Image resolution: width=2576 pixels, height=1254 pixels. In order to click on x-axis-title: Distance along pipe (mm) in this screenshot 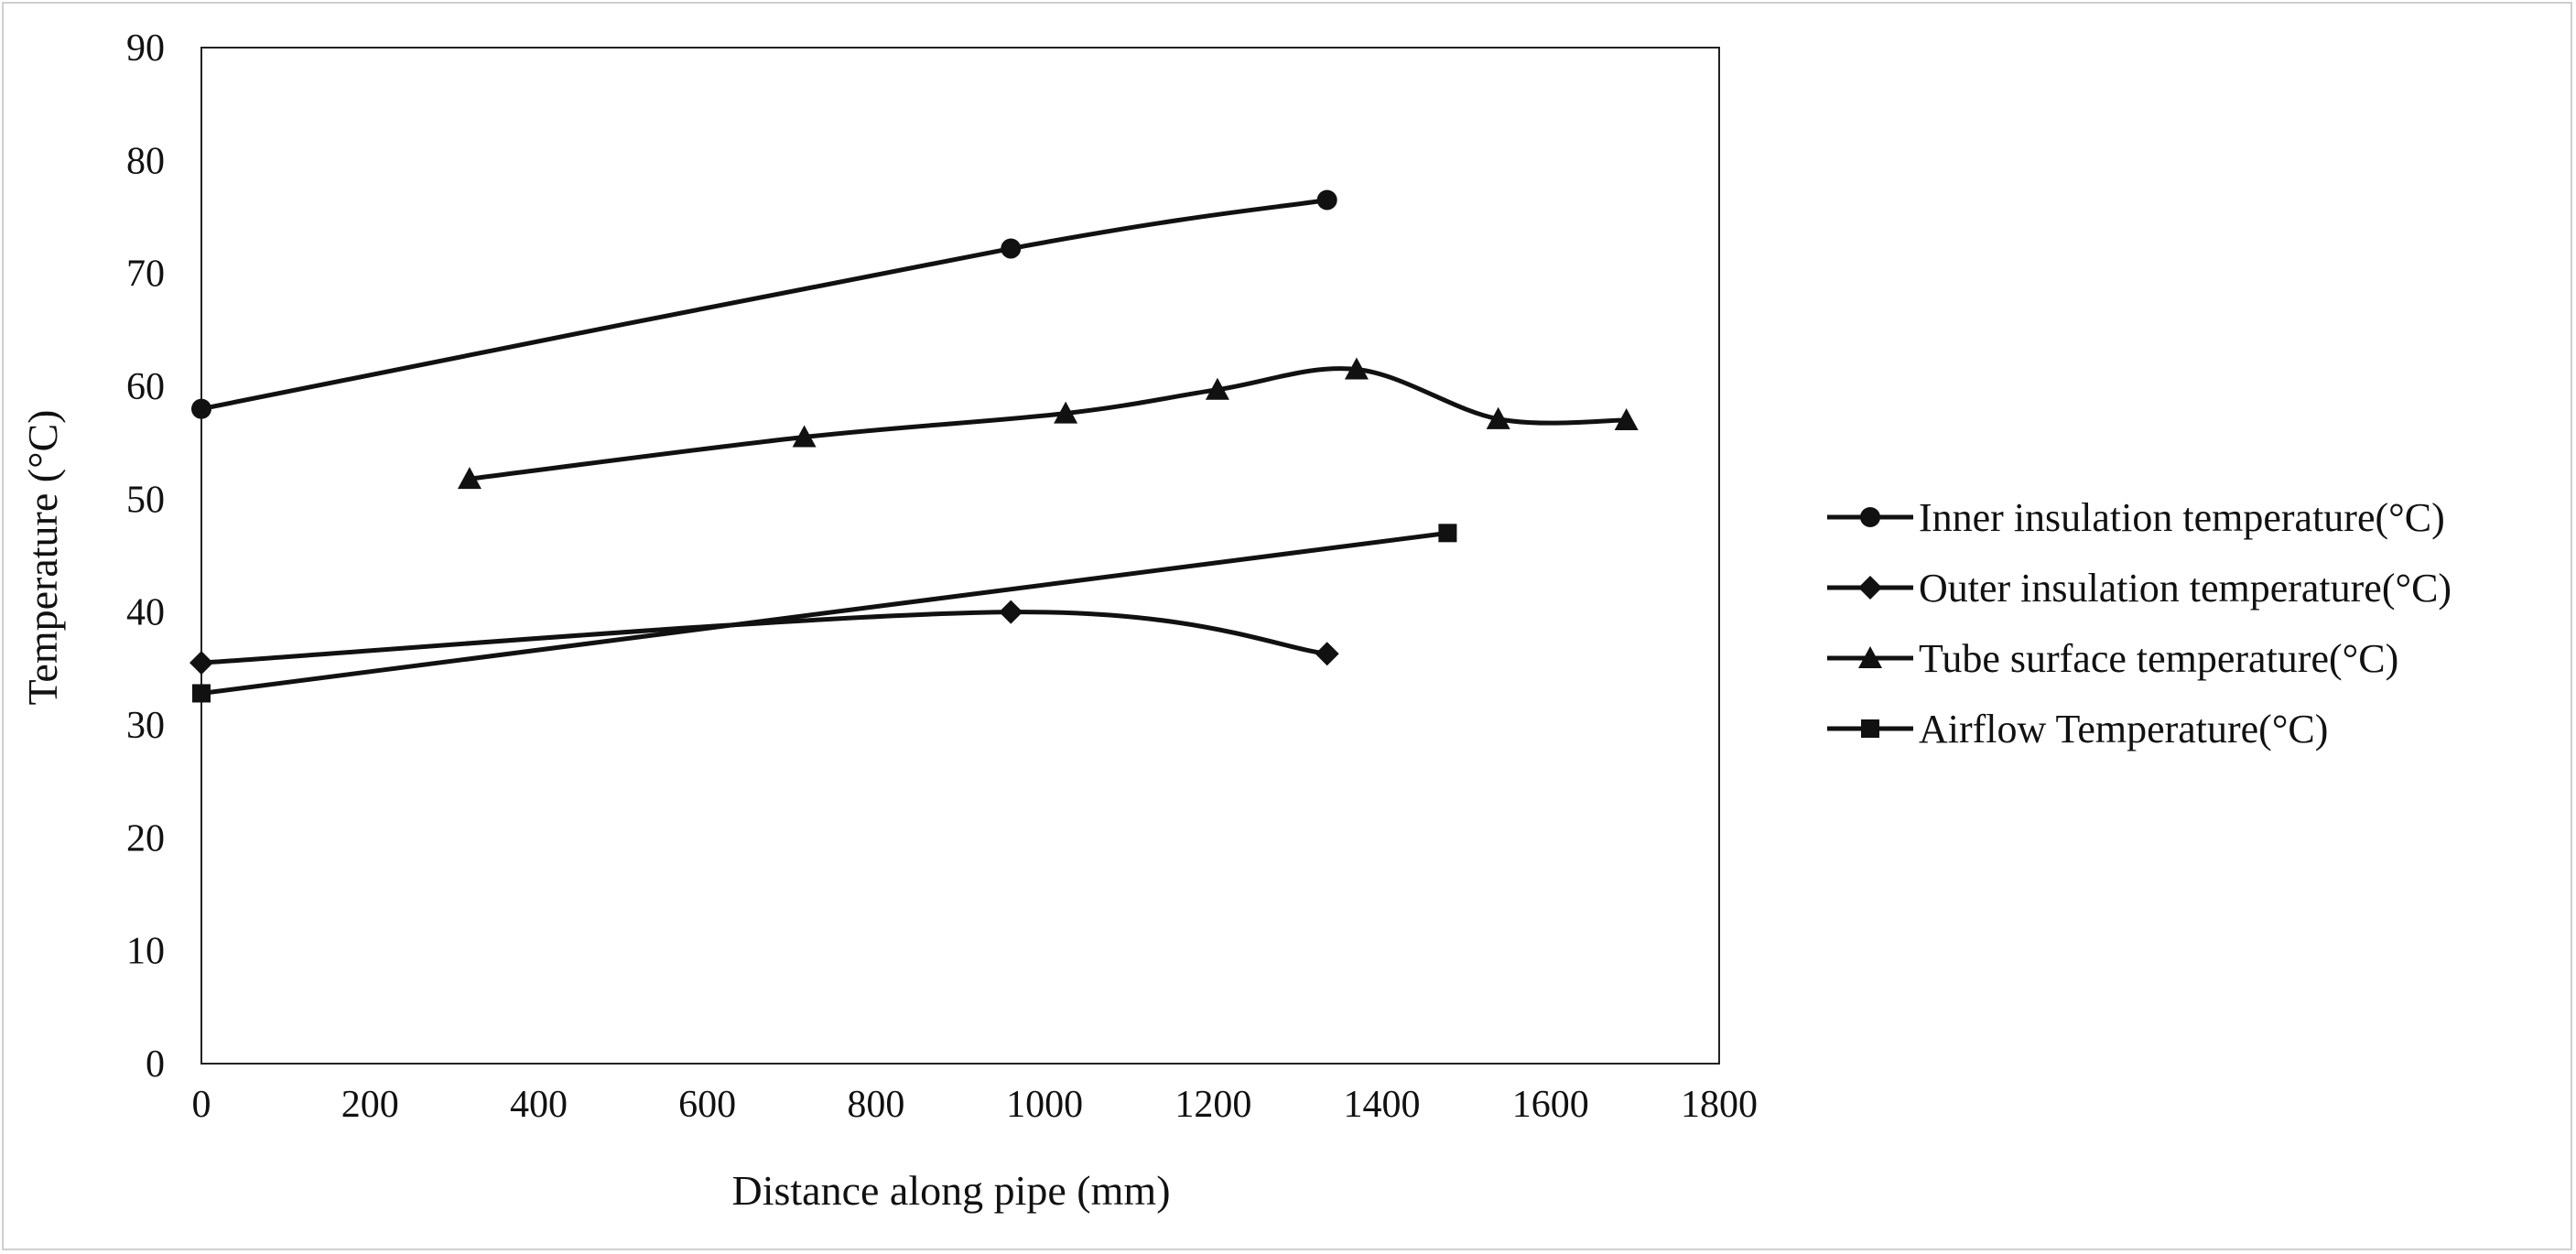, I will do `click(951, 1190)`.